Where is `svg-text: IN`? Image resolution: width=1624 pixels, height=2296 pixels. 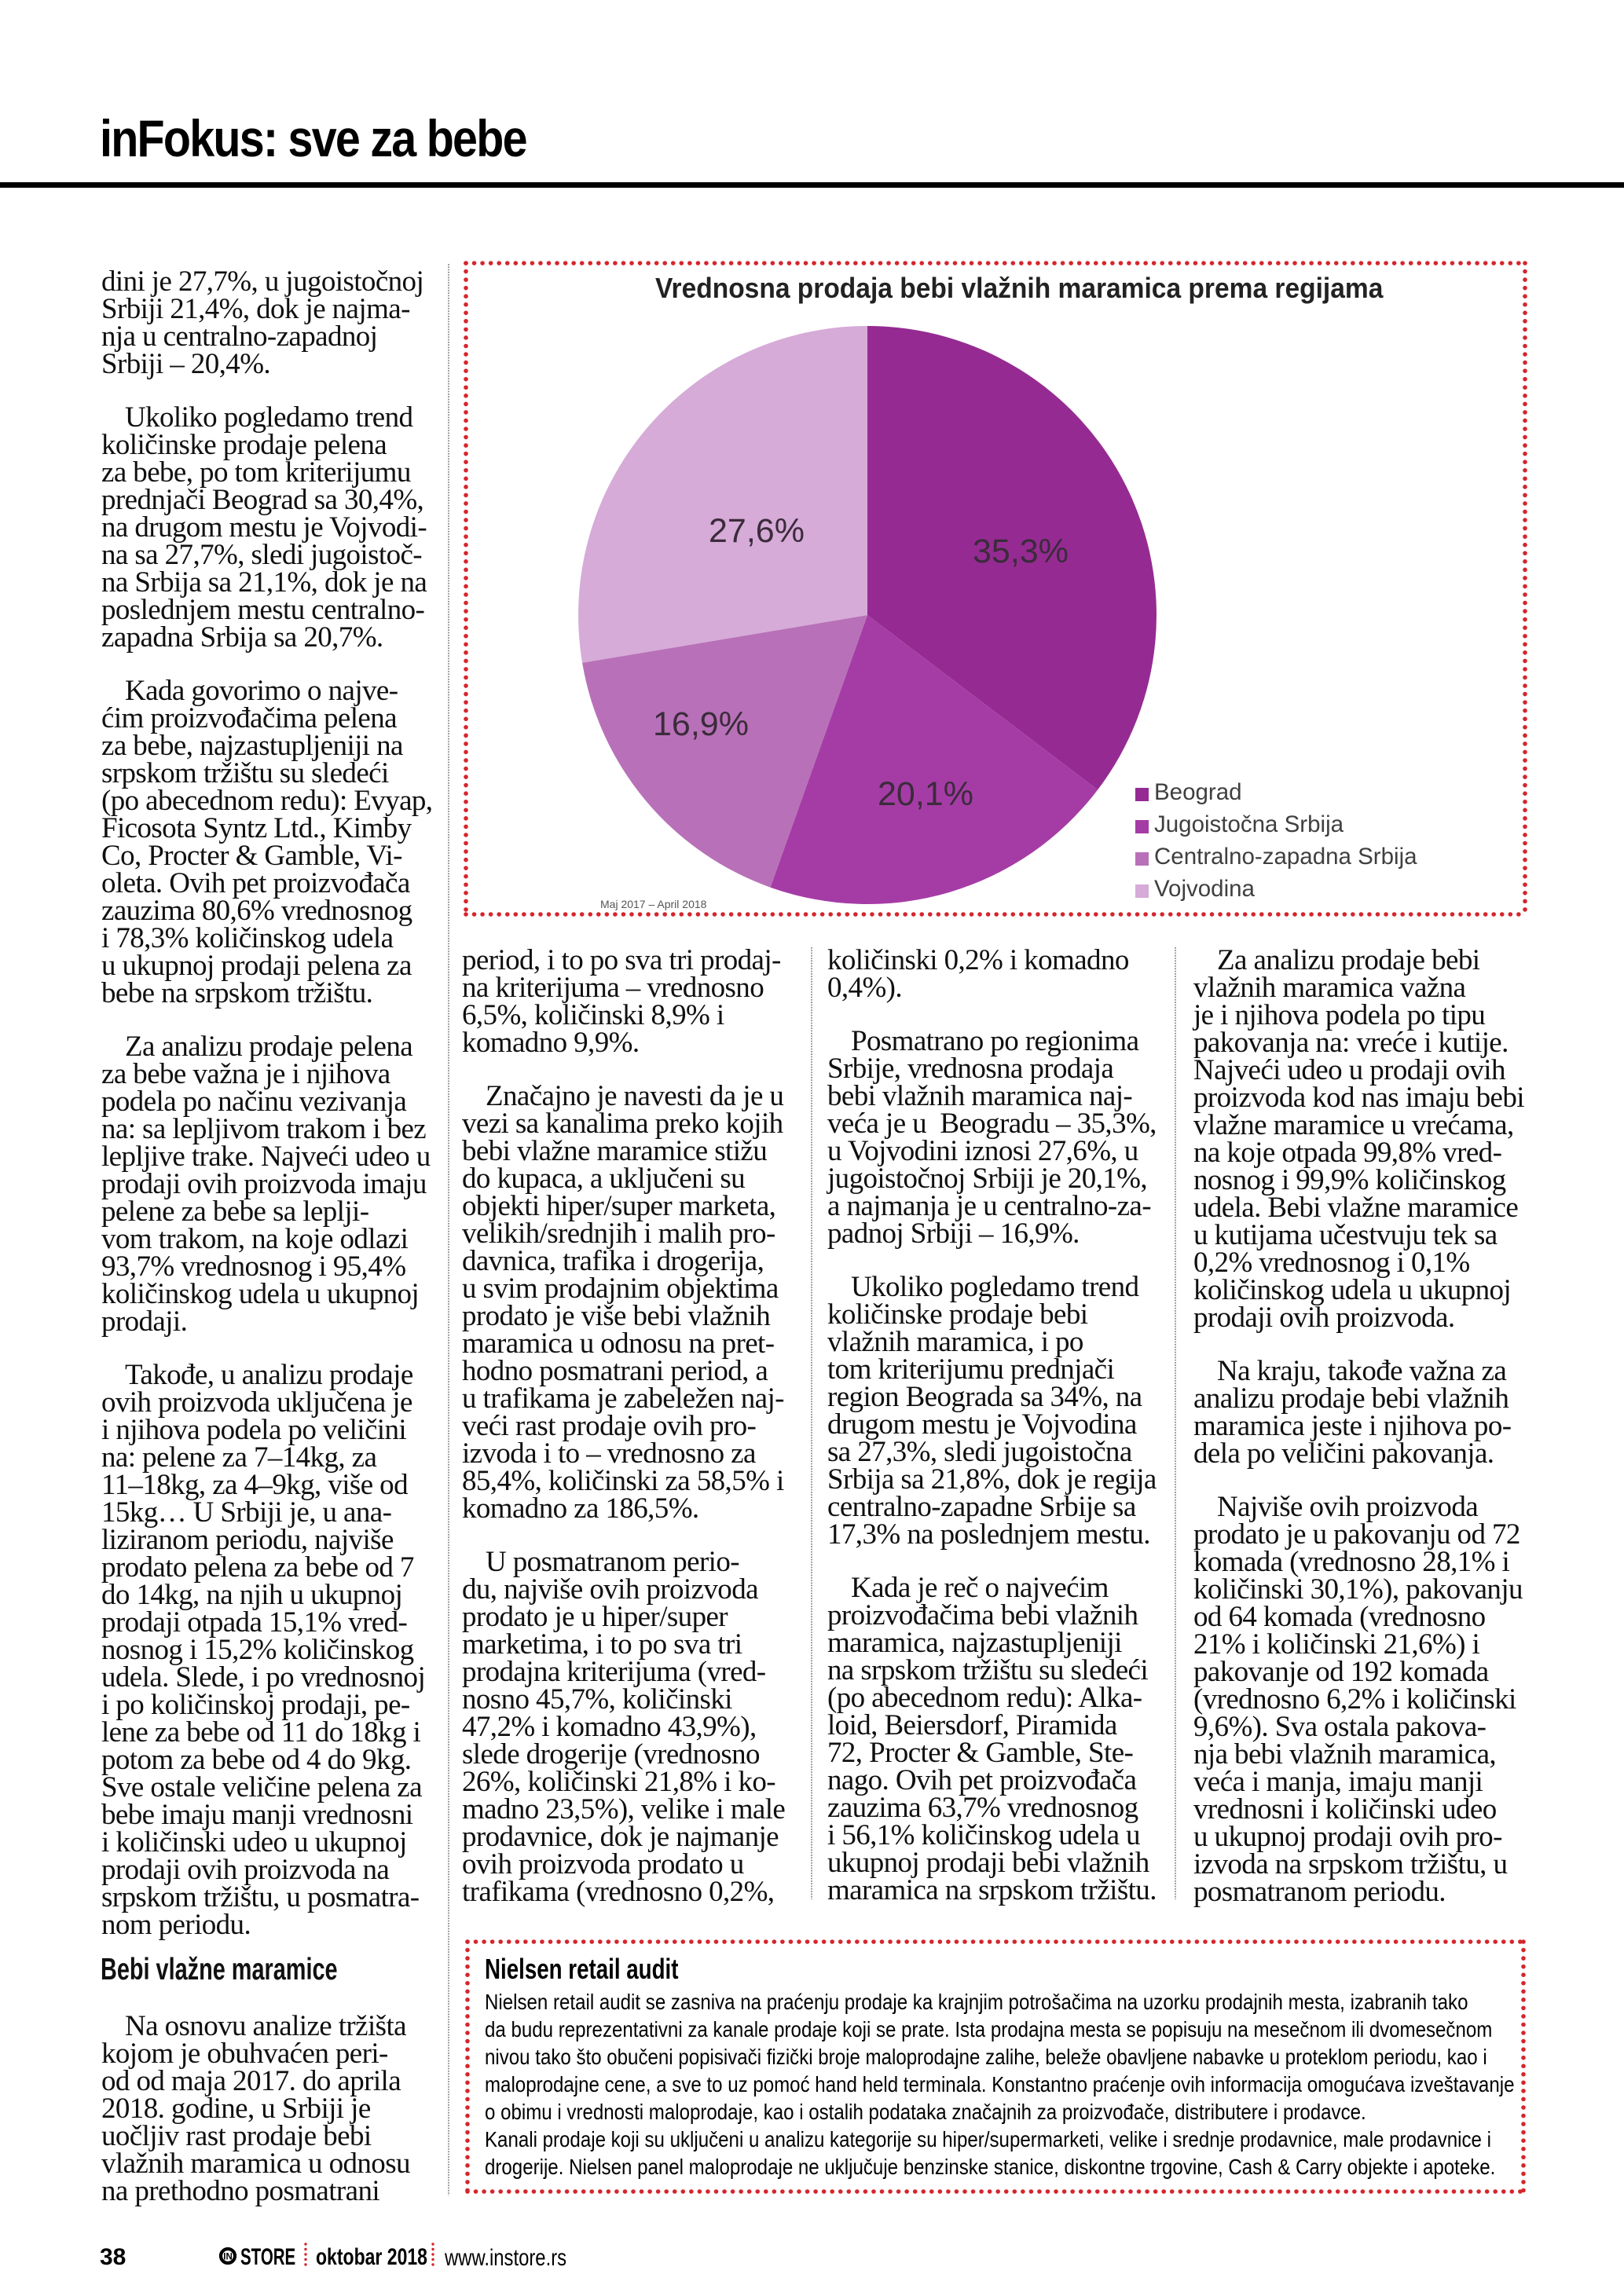 svg-text: IN is located at coordinates (228, 2257).